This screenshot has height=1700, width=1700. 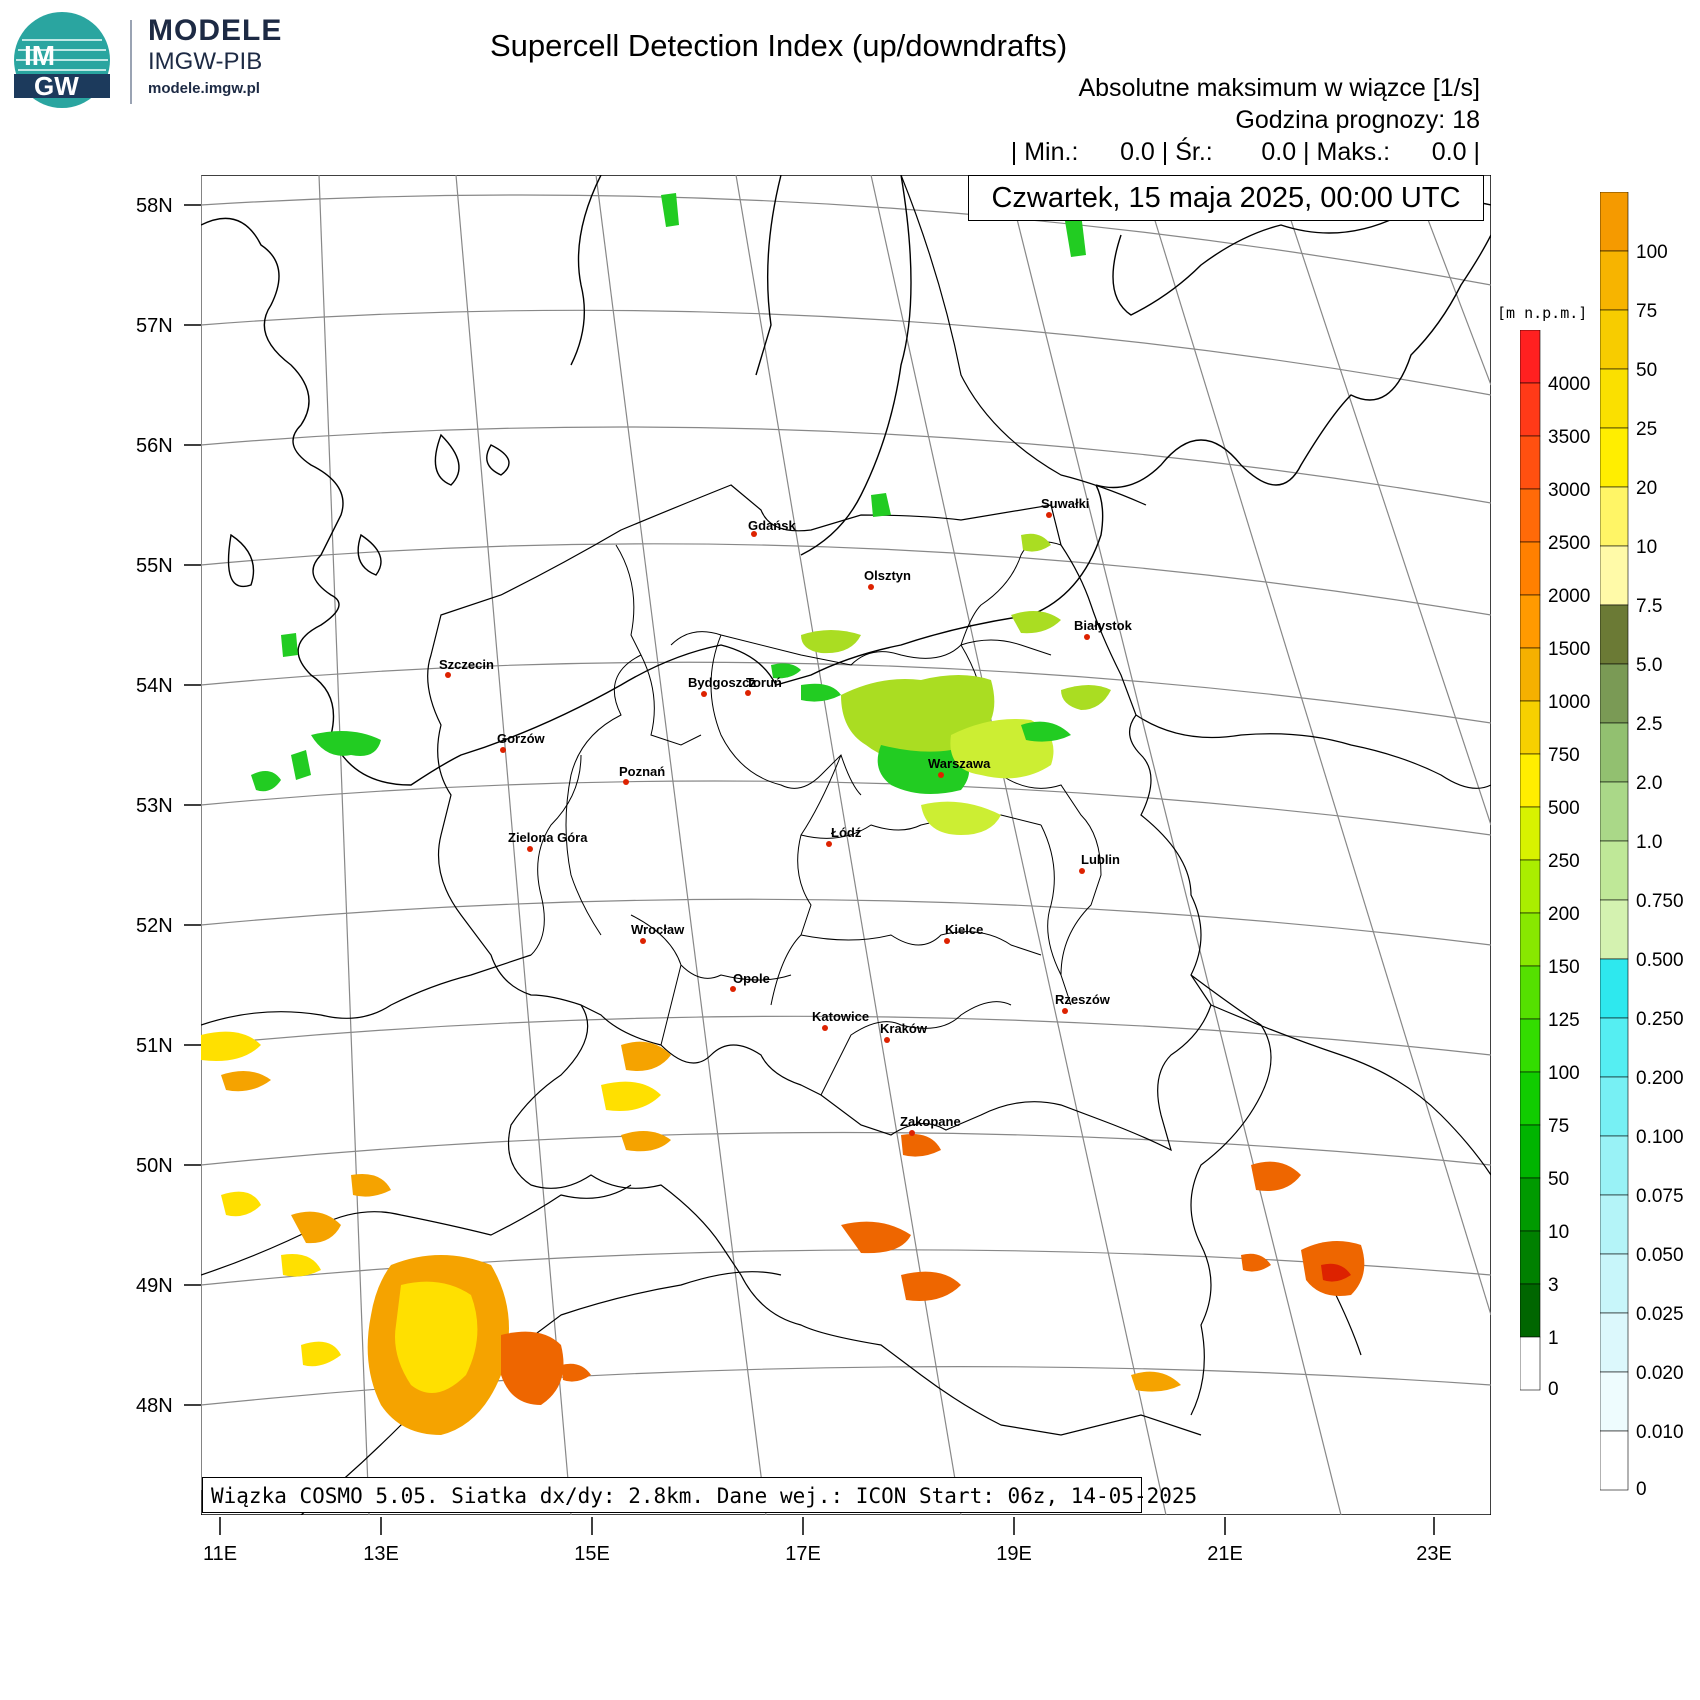 I want to click on brand-title: MODELE, so click(x=215, y=30).